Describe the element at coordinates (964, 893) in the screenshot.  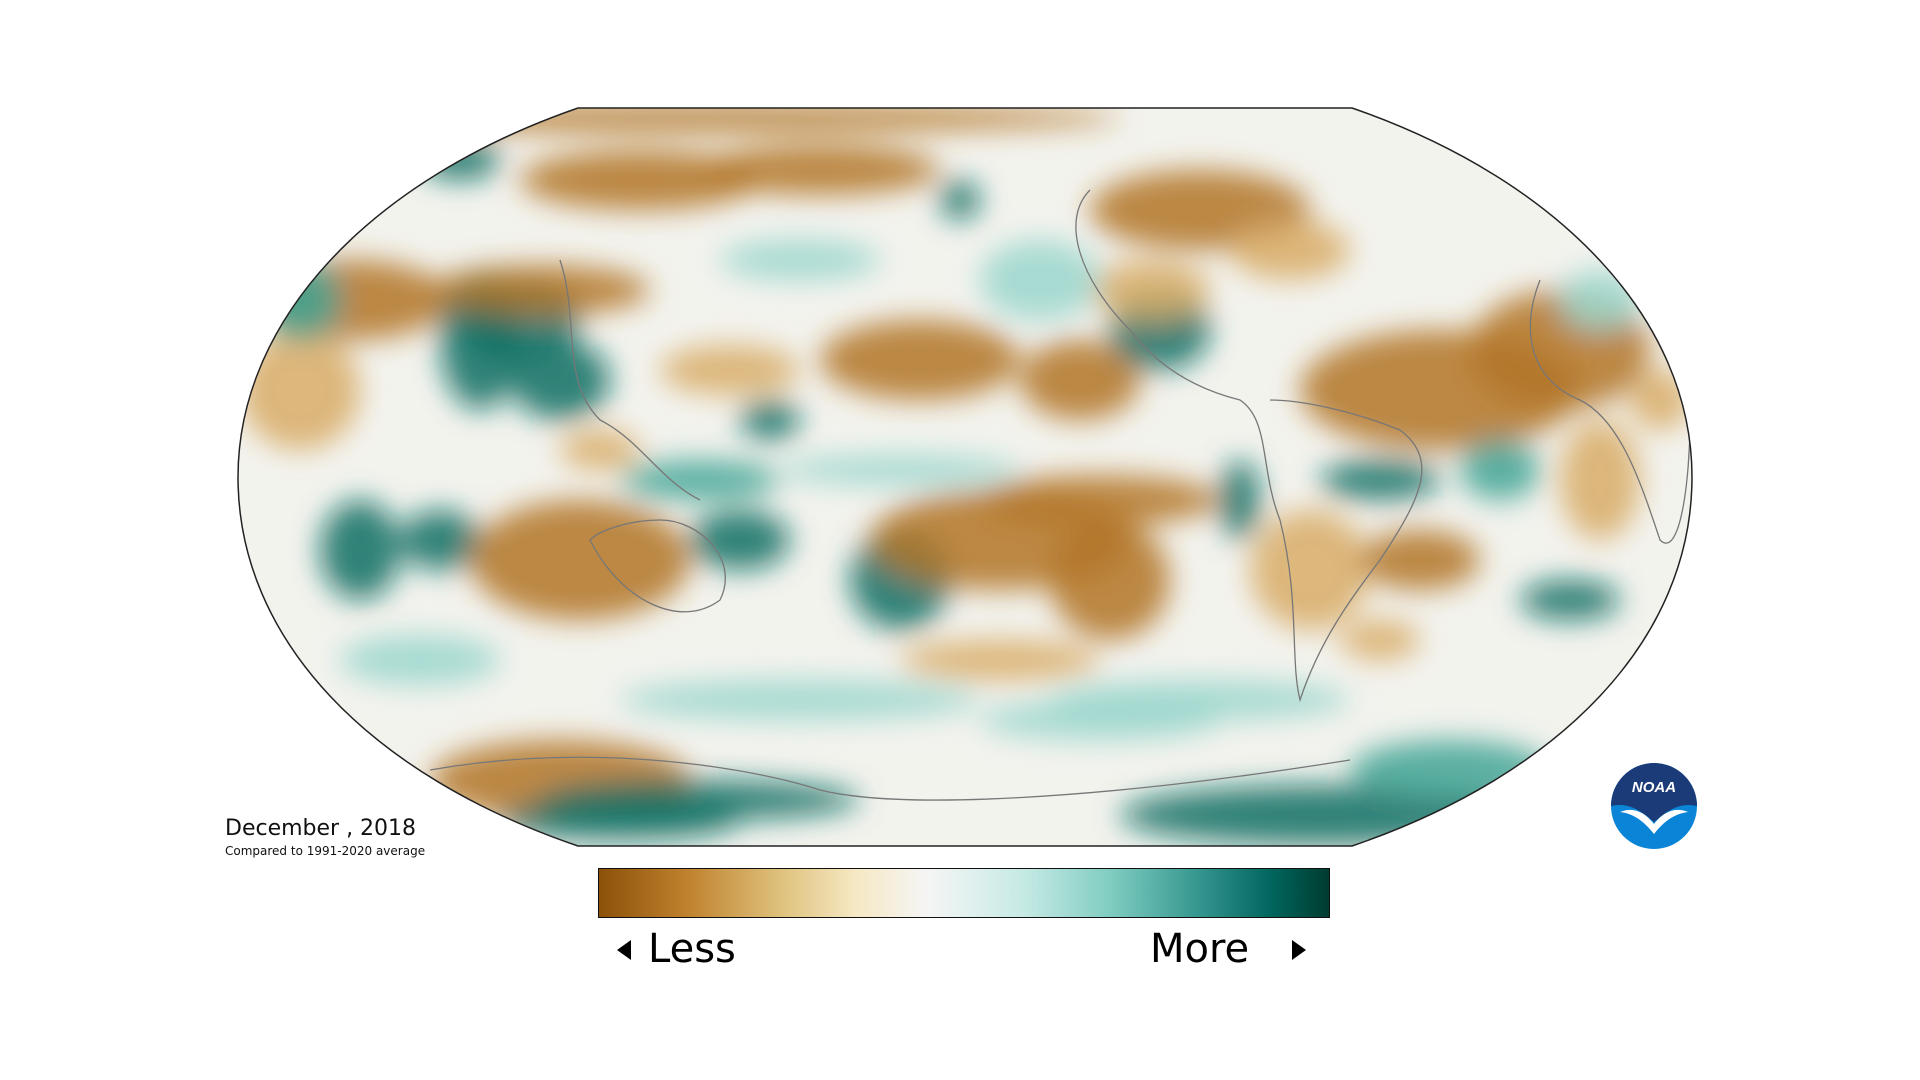
I see `color-scale-bar` at that location.